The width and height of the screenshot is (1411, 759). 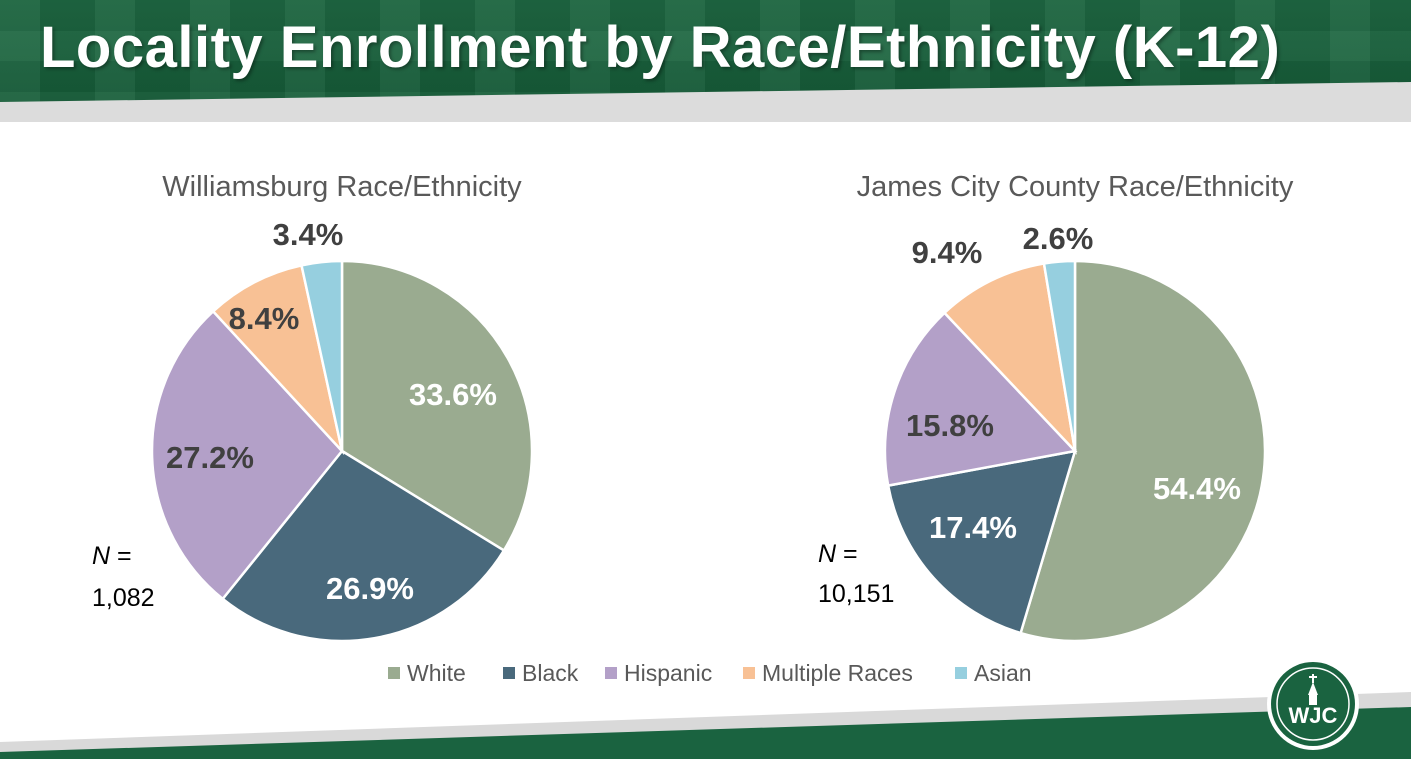 I want to click on legend-label-black: Black, so click(x=550, y=673).